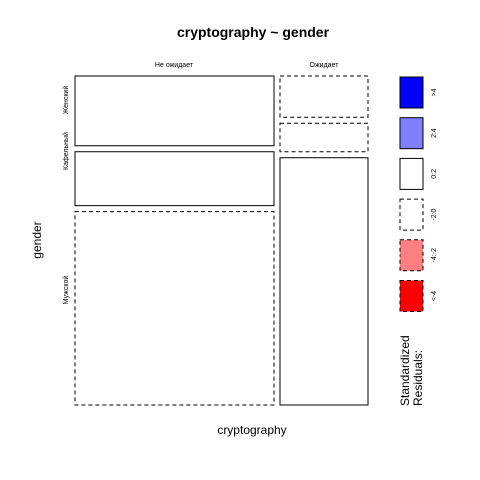  Describe the element at coordinates (325, 65) in the screenshot. I see `column-label-ozhidaet: Ожидает` at that location.